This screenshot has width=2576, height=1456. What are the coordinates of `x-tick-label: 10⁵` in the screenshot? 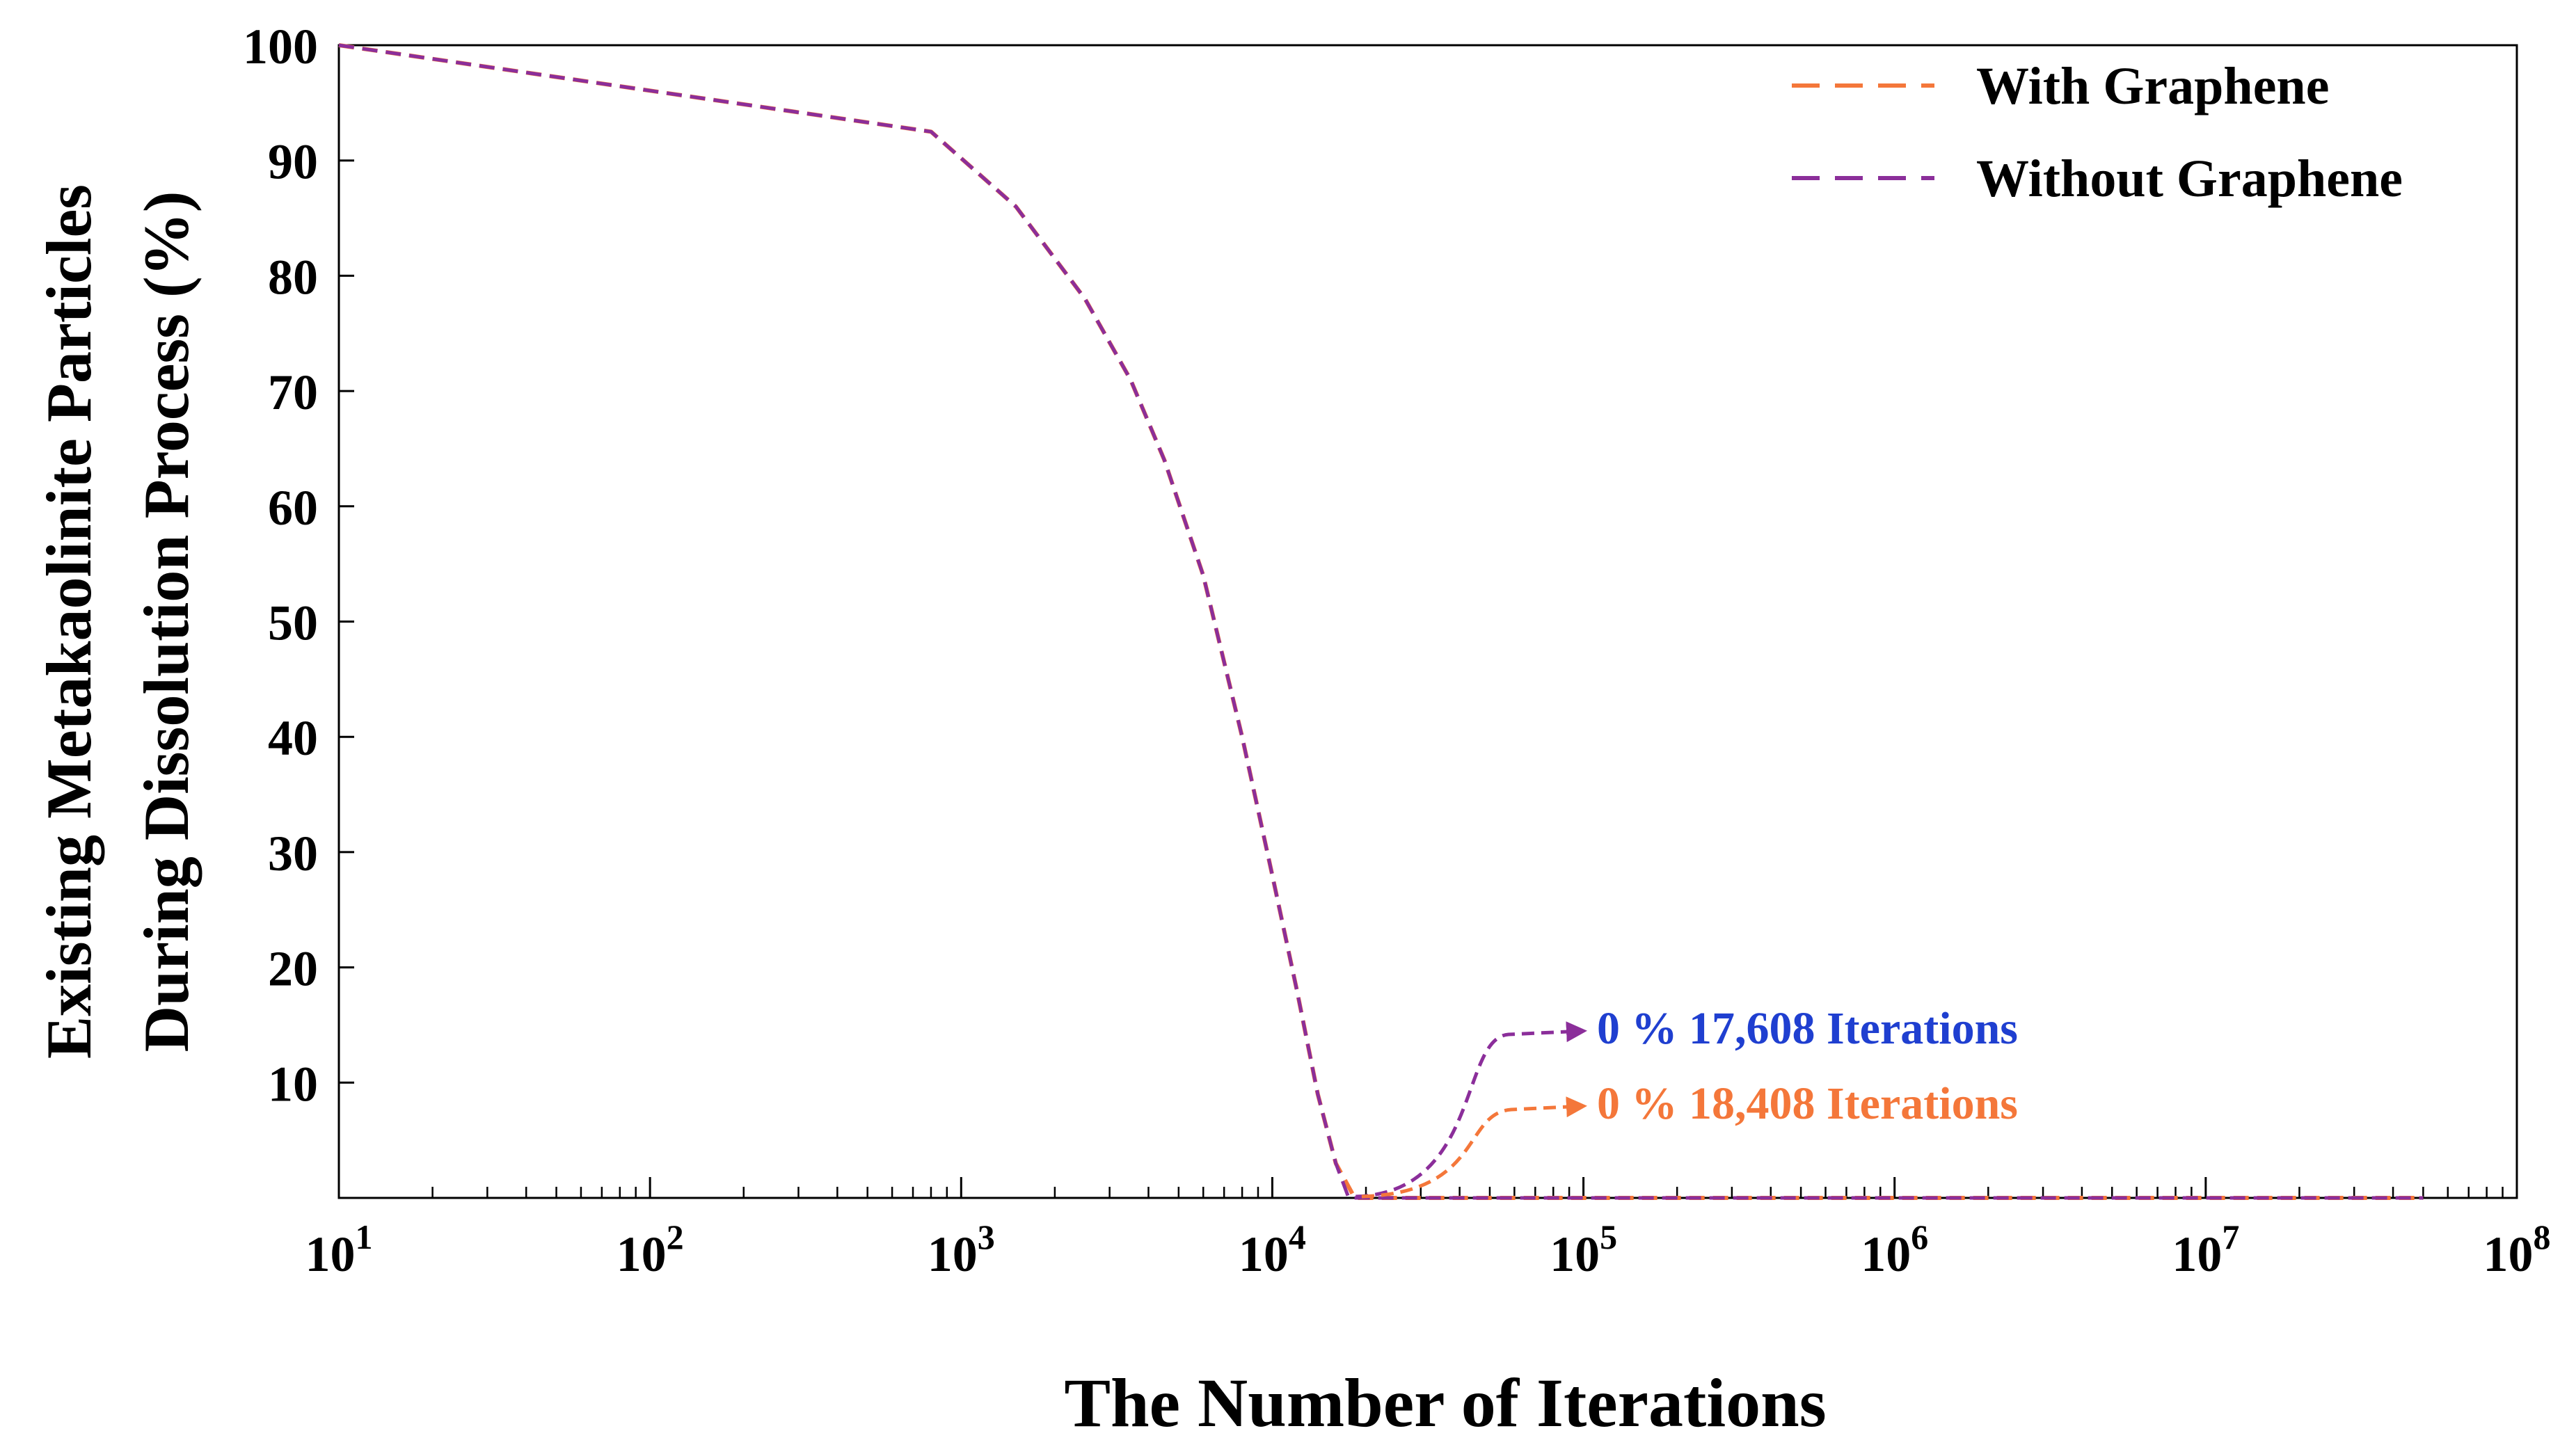 It's located at (1583, 1249).